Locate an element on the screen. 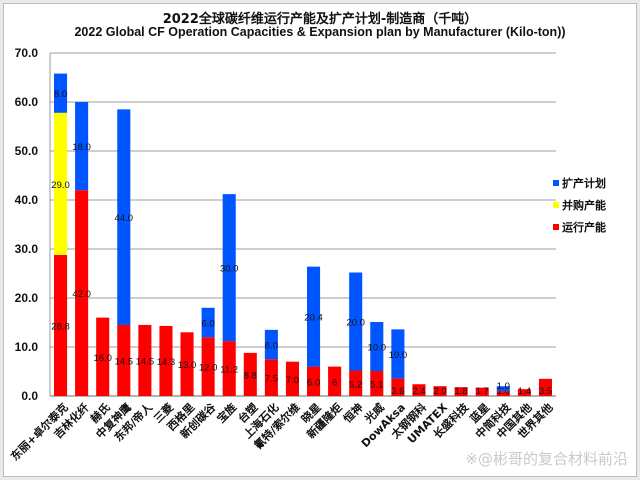 The height and width of the screenshot is (480, 640). data-label: 5.2 is located at coordinates (355, 384).